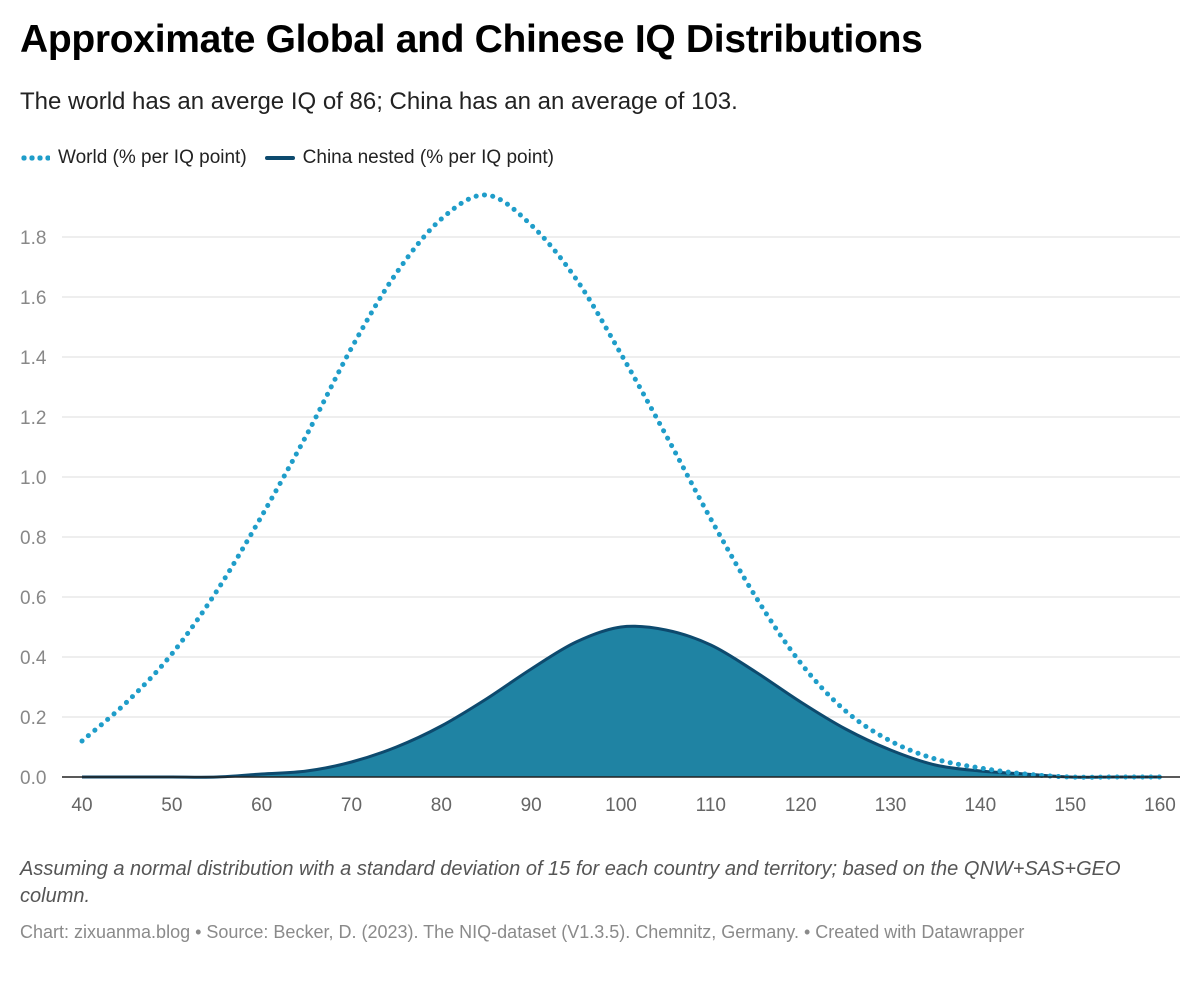 This screenshot has width=1200, height=989. I want to click on x-tick-label: 40, so click(81, 805).